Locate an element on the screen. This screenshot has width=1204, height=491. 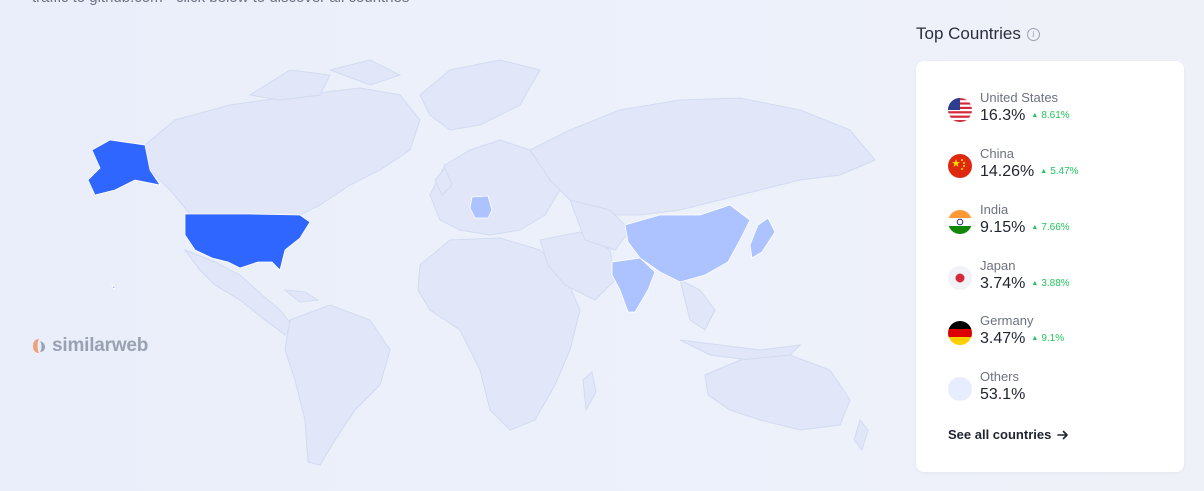
map-caribbean is located at coordinates (301, 296).